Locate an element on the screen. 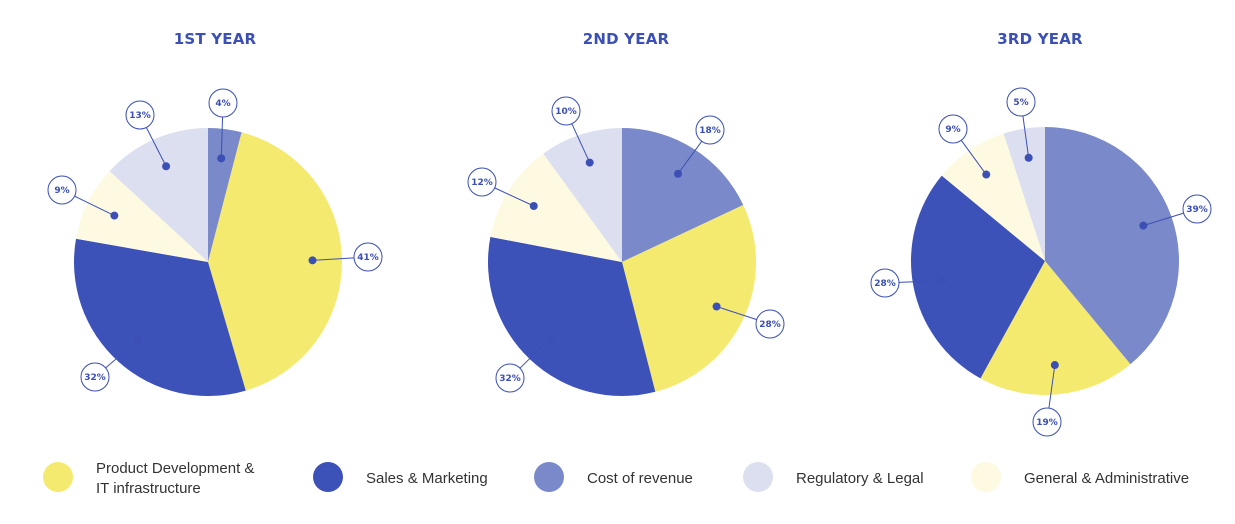 The image size is (1235, 524). data-label: 39% is located at coordinates (1197, 210).